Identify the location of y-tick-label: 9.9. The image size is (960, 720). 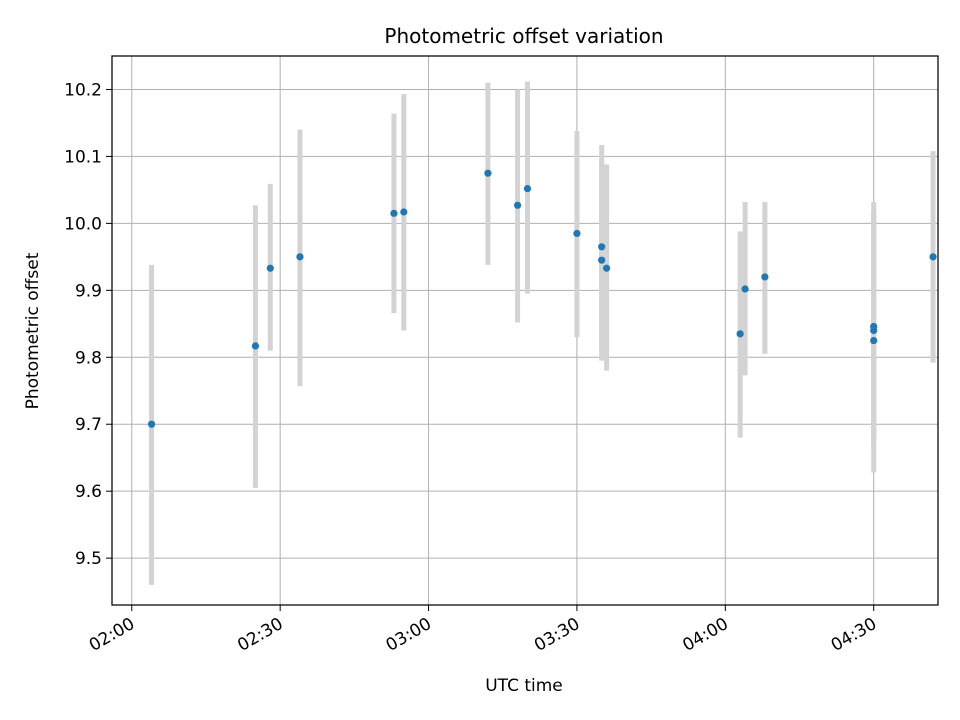
(88, 291).